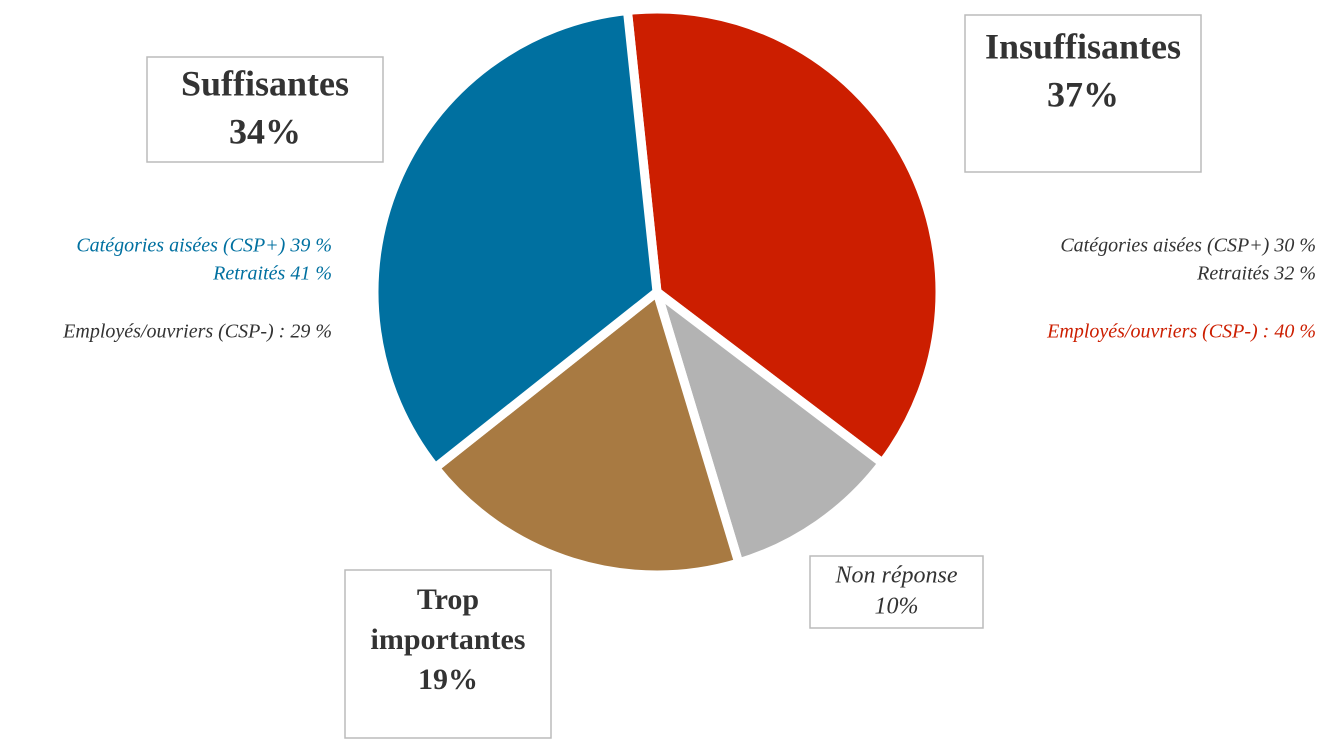 The image size is (1321, 740). Describe the element at coordinates (265, 131) in the screenshot. I see `slice-value-label: 34%` at that location.